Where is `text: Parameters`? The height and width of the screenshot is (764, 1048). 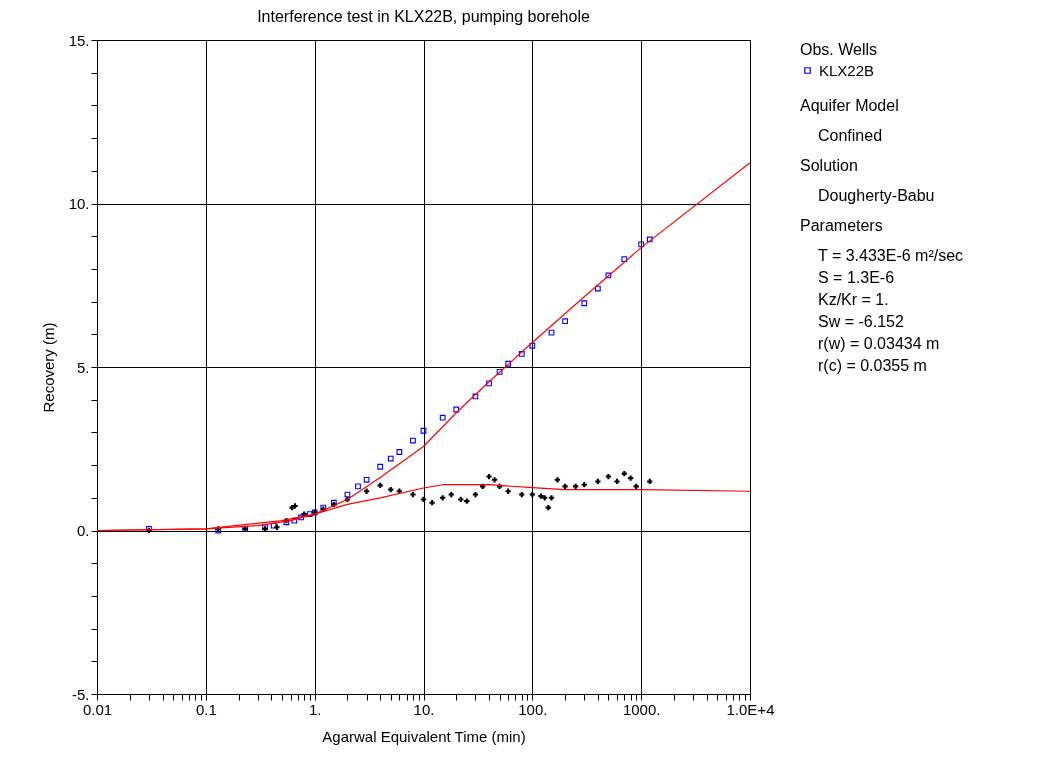
text: Parameters is located at coordinates (841, 225).